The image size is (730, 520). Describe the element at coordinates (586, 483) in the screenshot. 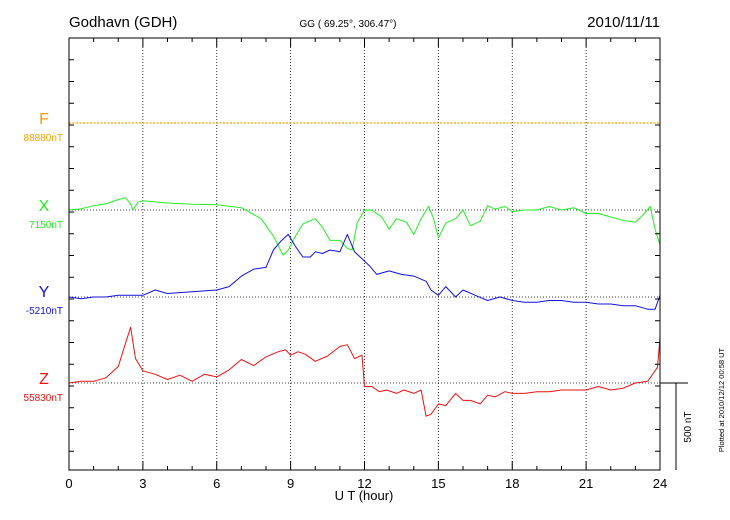

I see `x-tick-label: 21` at that location.